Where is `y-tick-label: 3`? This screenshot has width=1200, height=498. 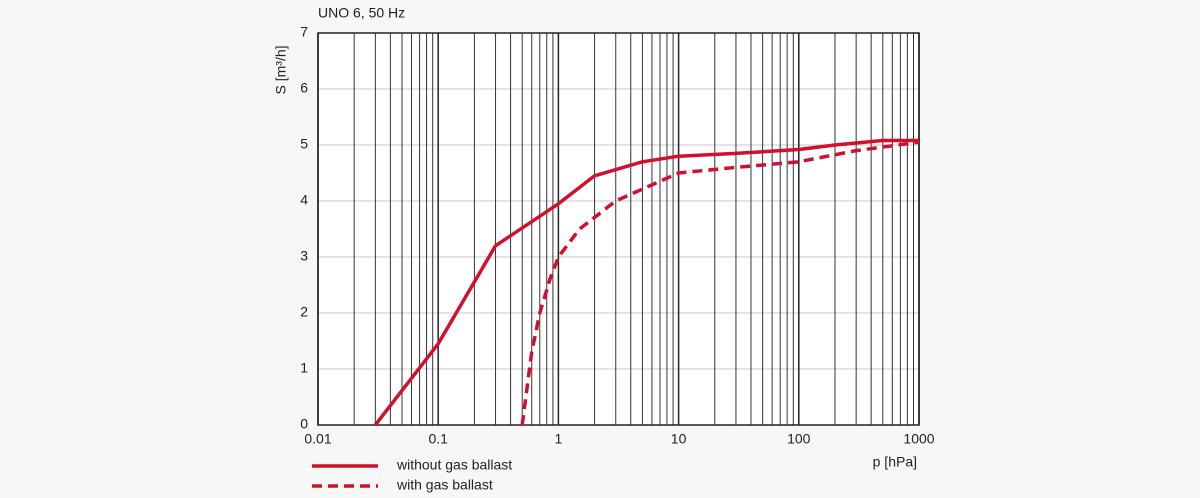
y-tick-label: 3 is located at coordinates (304, 256).